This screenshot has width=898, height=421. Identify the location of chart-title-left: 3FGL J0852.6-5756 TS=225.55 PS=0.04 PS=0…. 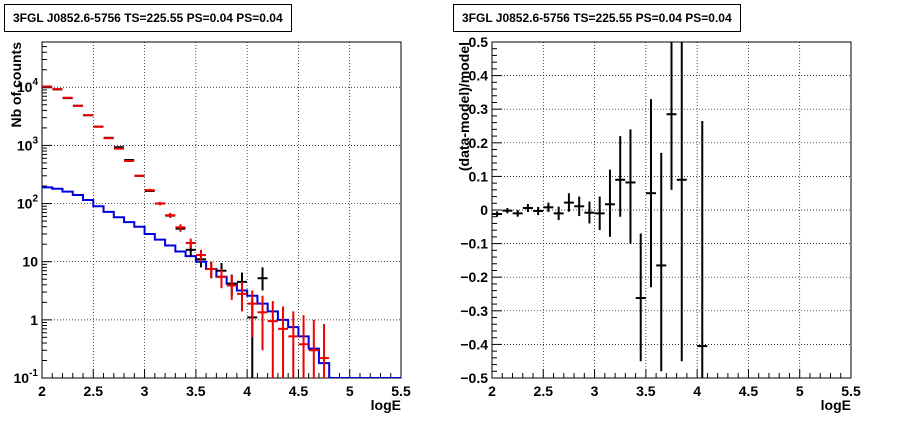
(148, 18).